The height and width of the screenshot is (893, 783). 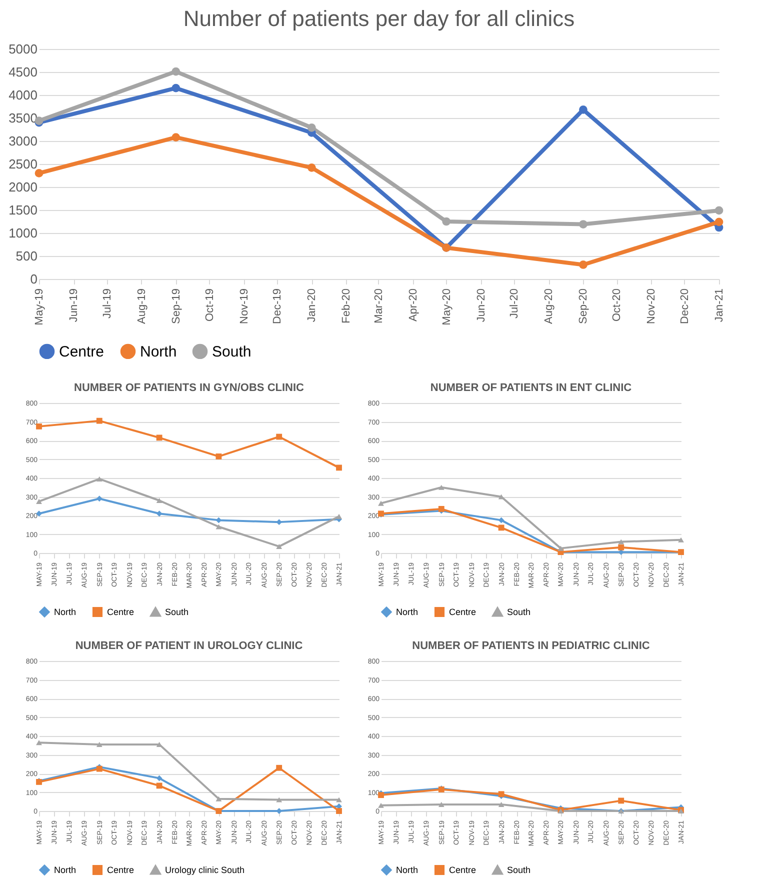 What do you see at coordinates (34, 279) in the screenshot?
I see `y-tick-label: 0` at bounding box center [34, 279].